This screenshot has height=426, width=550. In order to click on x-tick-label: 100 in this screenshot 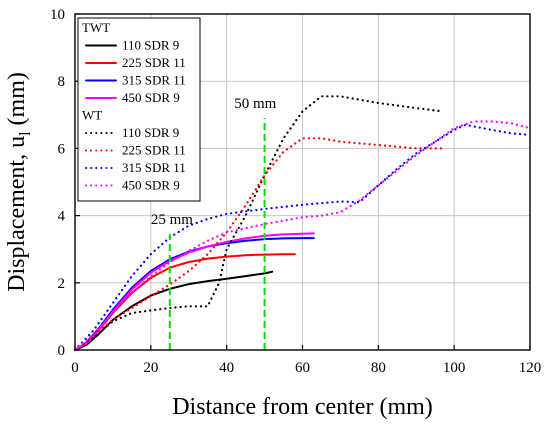, I will do `click(454, 368)`.